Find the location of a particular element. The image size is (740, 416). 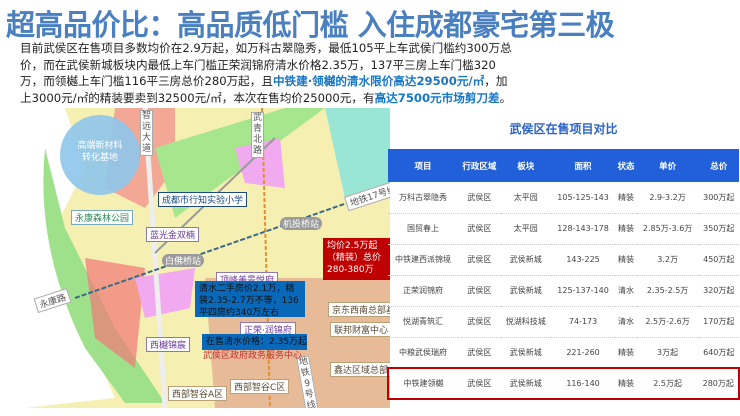

poi-label: 永康森林公园 is located at coordinates (102, 217).